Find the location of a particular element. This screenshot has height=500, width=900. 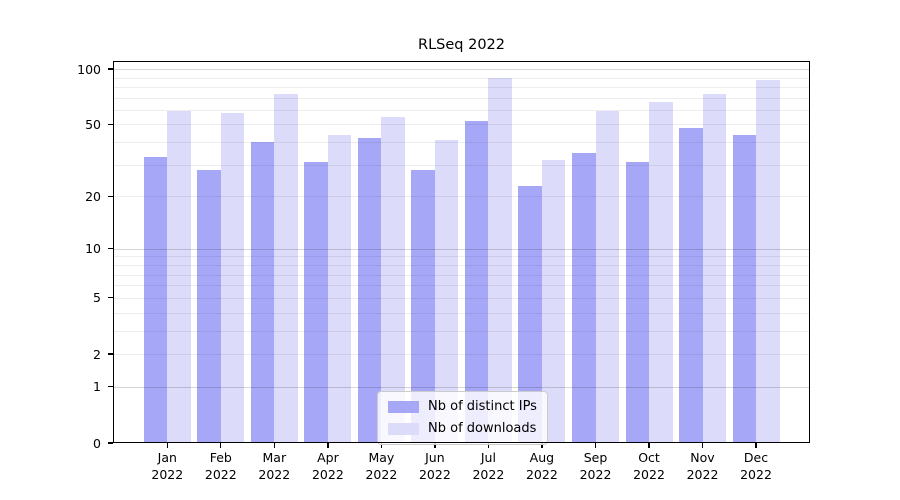

y-tick-label: 1 is located at coordinates (97, 387).